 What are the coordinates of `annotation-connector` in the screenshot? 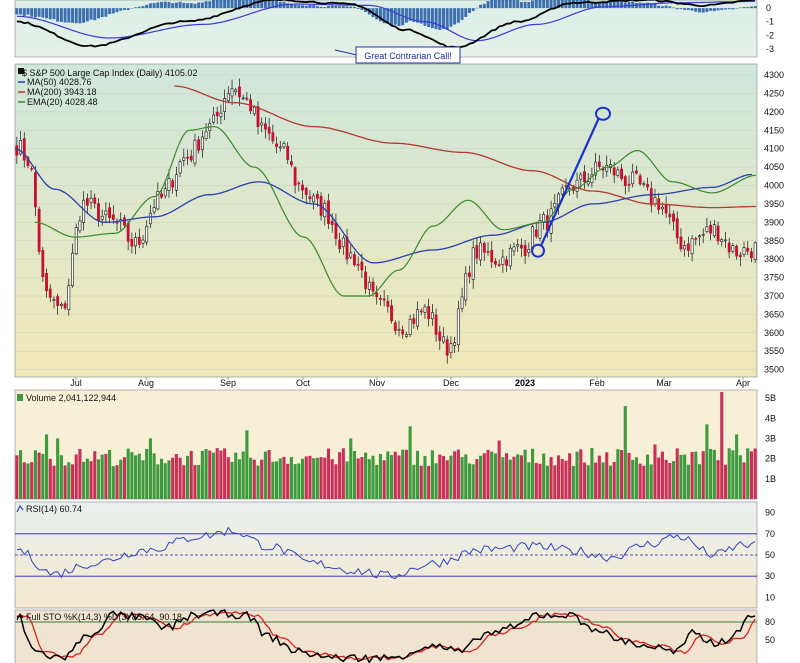 It's located at (346, 52).